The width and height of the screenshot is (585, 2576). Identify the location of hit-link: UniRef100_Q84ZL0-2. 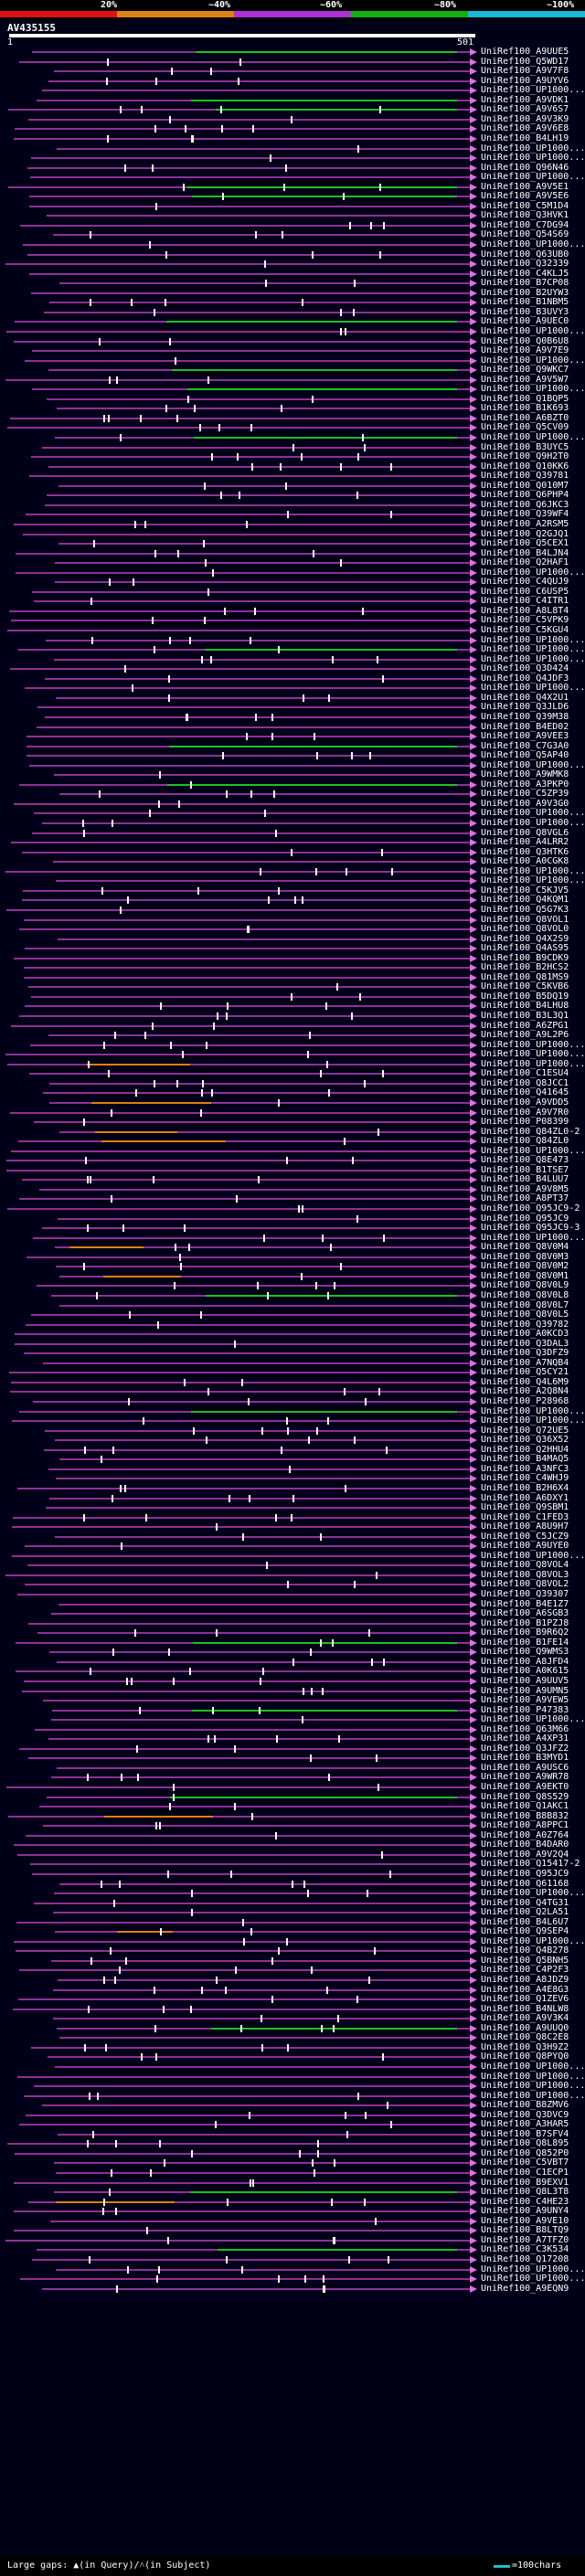
(531, 1132).